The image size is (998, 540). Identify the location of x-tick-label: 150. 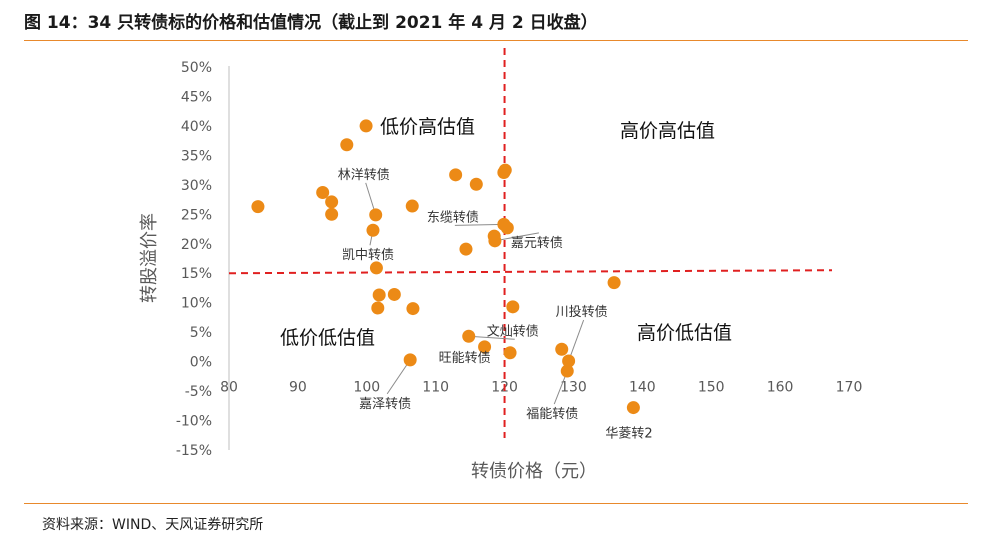
(711, 388).